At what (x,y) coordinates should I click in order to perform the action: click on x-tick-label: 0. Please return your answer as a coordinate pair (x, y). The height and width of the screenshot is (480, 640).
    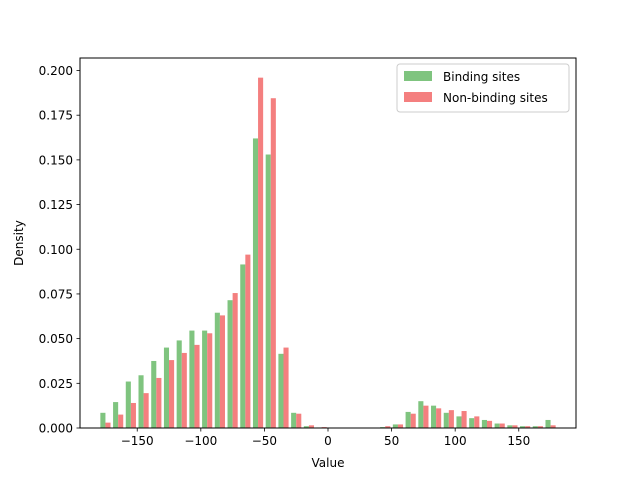
    Looking at the image, I should click on (328, 441).